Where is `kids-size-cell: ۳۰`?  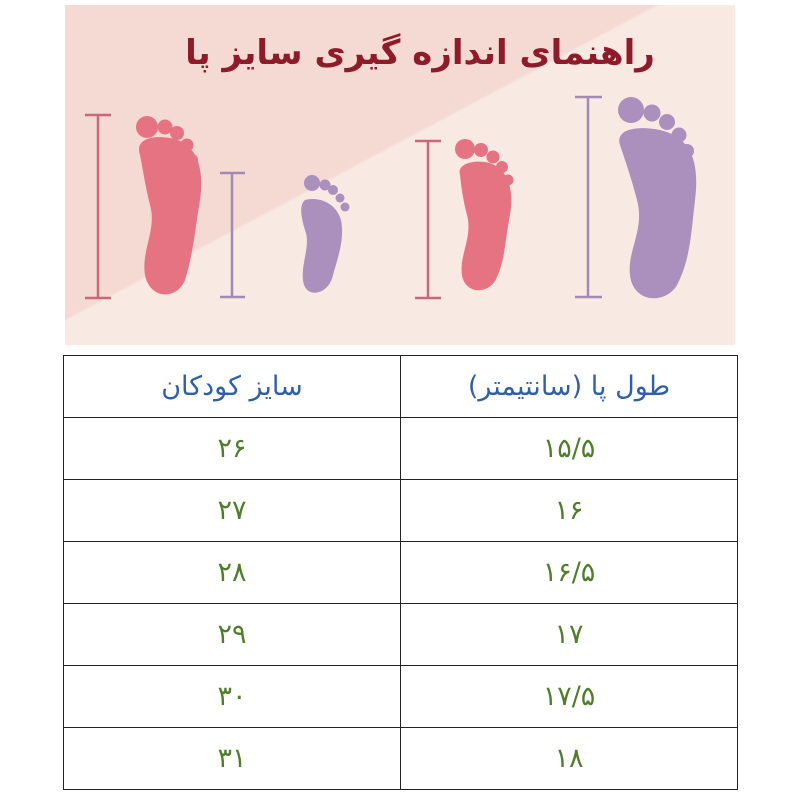 kids-size-cell: ۳۰ is located at coordinates (232, 696).